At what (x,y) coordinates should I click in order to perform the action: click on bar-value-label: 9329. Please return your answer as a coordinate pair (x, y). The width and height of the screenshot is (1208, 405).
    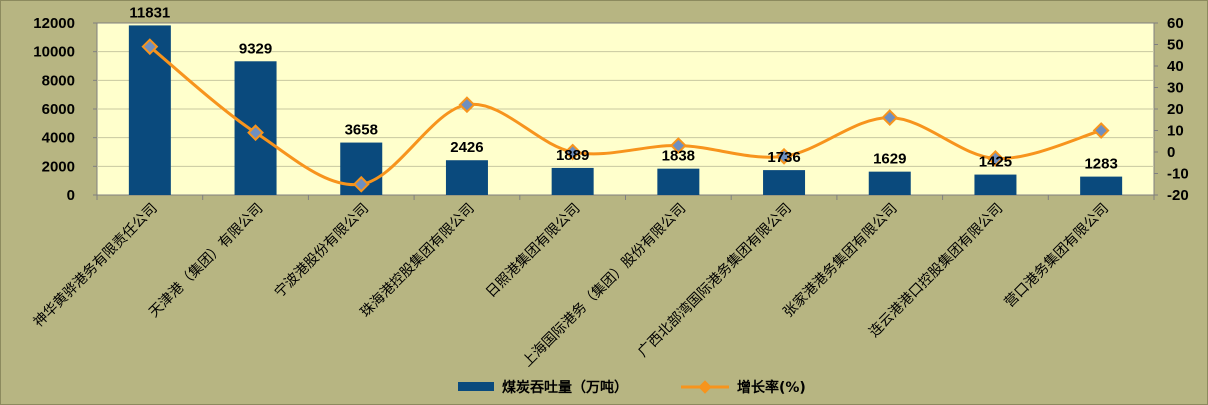
    Looking at the image, I should click on (255, 48).